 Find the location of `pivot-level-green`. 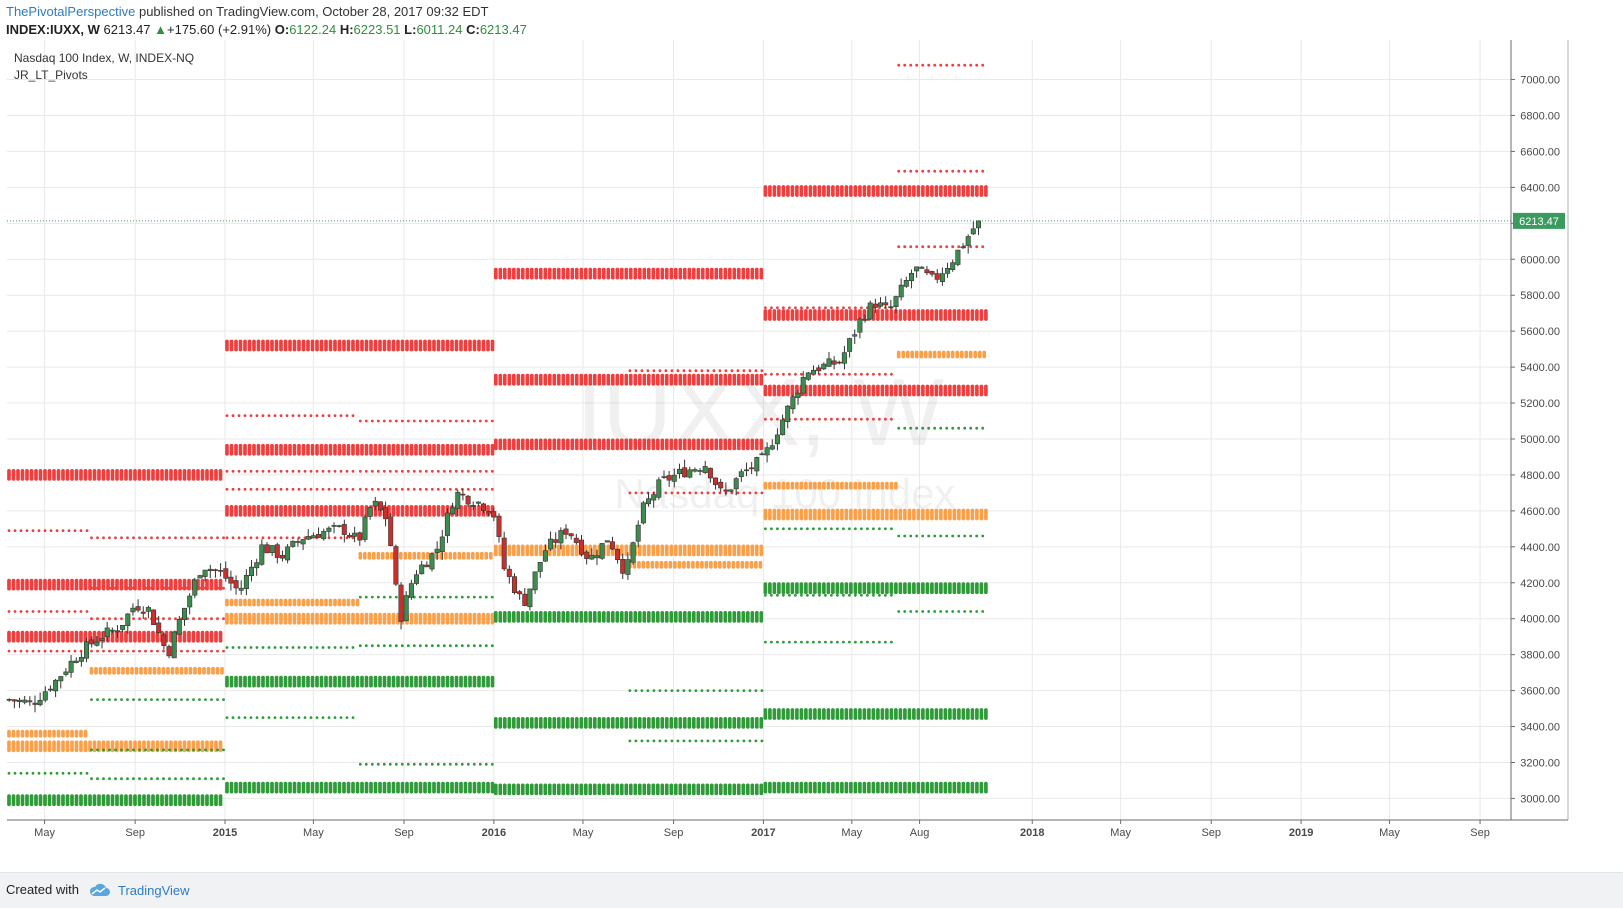

pivot-level-green is located at coordinates (426, 597).